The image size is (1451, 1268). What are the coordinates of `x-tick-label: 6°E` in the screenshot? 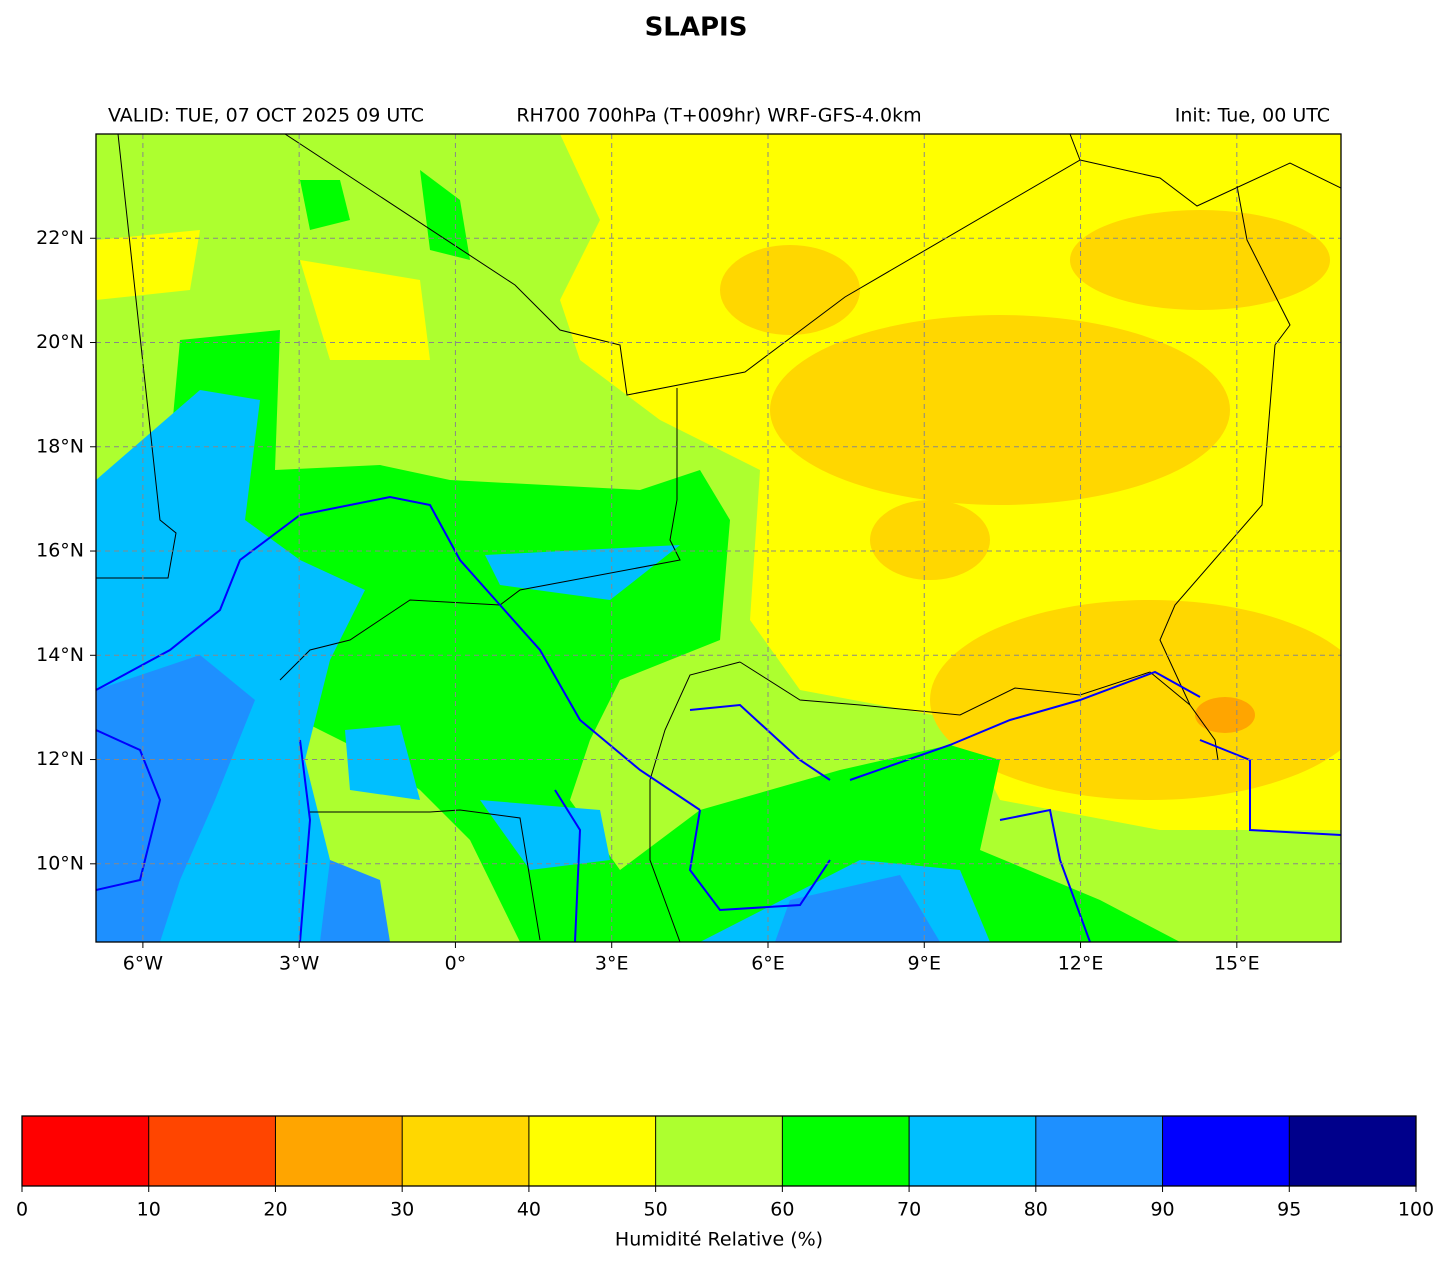 It's located at (768, 964).